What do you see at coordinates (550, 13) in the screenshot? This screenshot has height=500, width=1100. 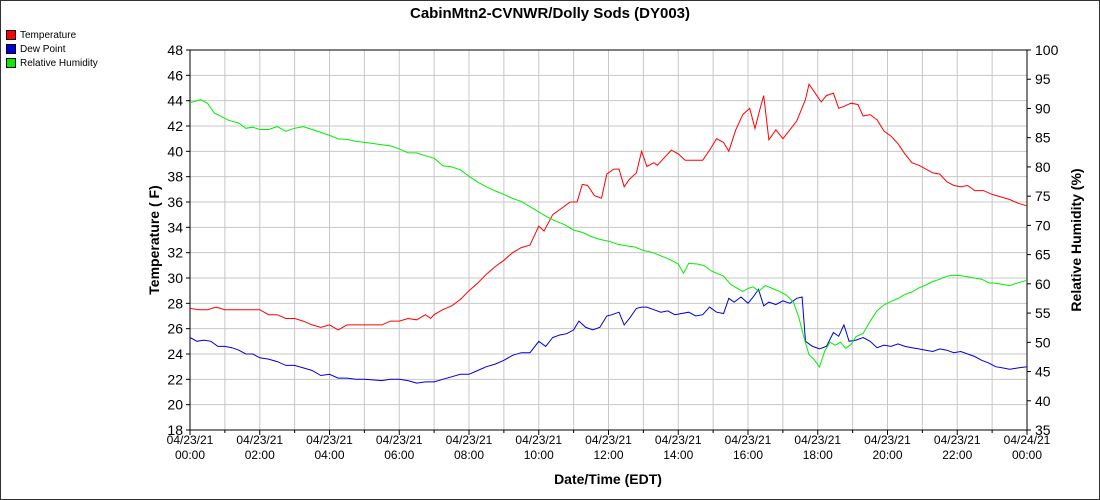 I see `chart-title: CabinMtn2-CVNWR/Dolly Sods (DY003)` at bounding box center [550, 13].